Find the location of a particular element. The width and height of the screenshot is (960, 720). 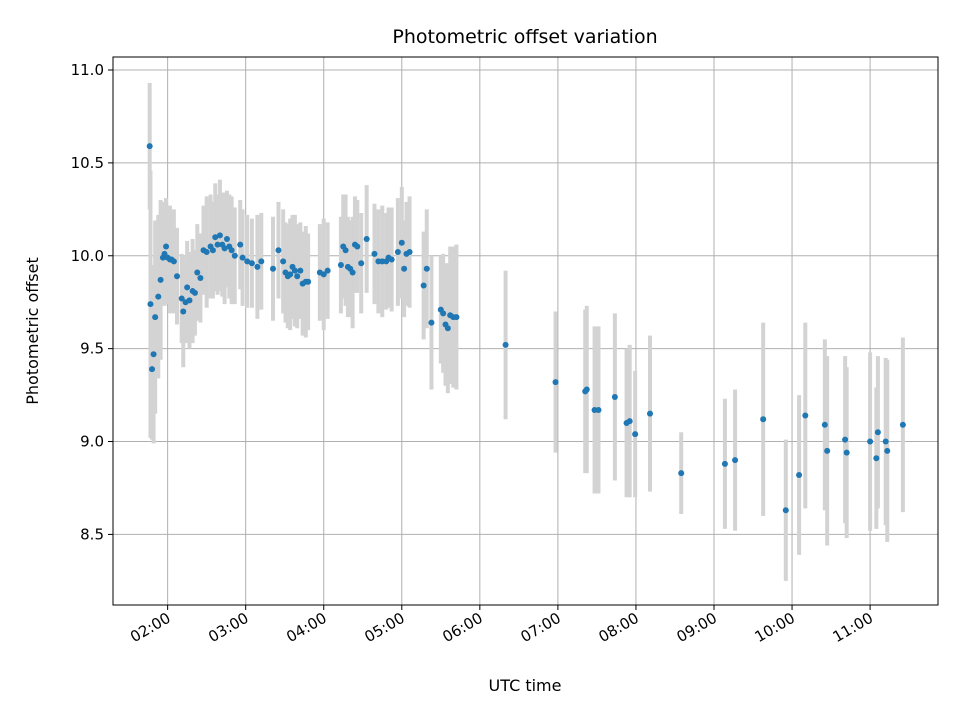

y-axis-label: Photometric offset is located at coordinates (32, 331).